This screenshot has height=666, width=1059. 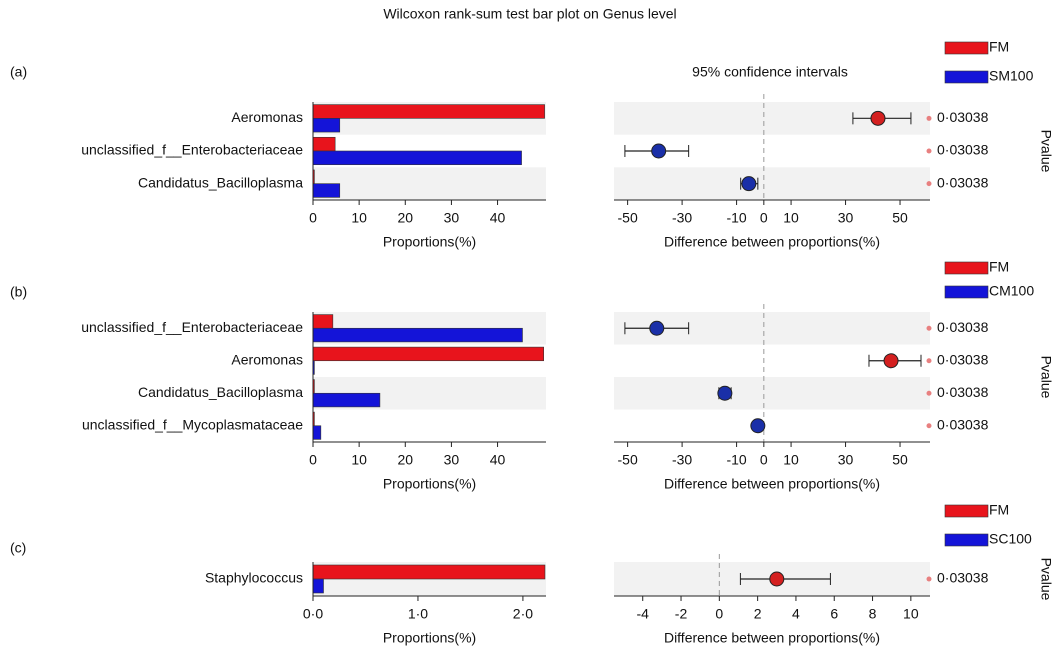 What do you see at coordinates (18, 292) in the screenshot?
I see `panel-label: (b)` at bounding box center [18, 292].